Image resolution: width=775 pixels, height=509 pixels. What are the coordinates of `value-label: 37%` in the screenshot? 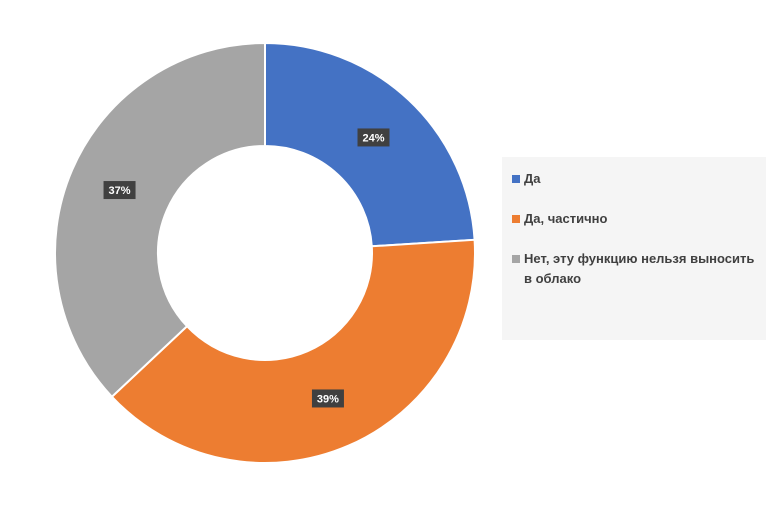 It's located at (120, 191).